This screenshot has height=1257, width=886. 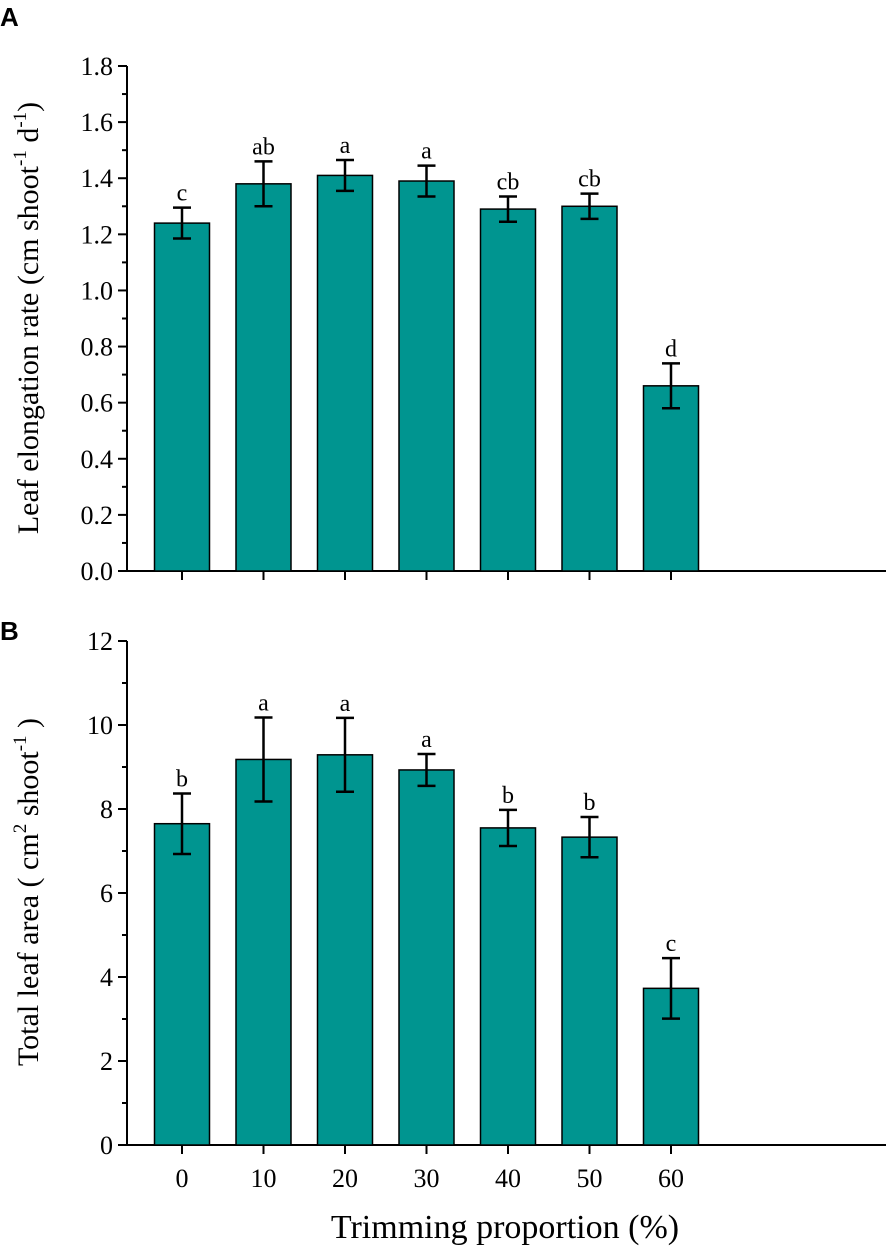 What do you see at coordinates (100, 725) in the screenshot?
I see `panel-b-y-tick-label: 10` at bounding box center [100, 725].